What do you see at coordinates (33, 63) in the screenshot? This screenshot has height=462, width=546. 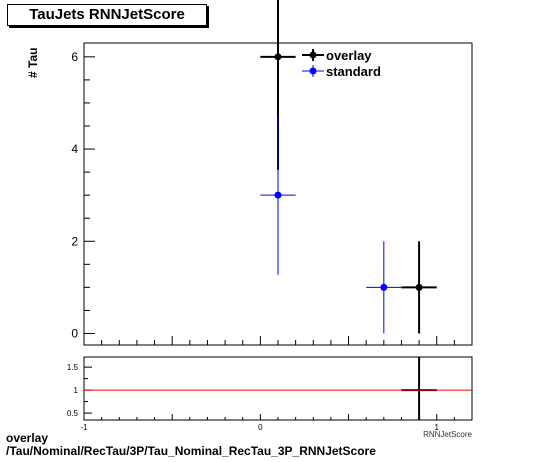 I see `y-axis-label: # Tau` at bounding box center [33, 63].